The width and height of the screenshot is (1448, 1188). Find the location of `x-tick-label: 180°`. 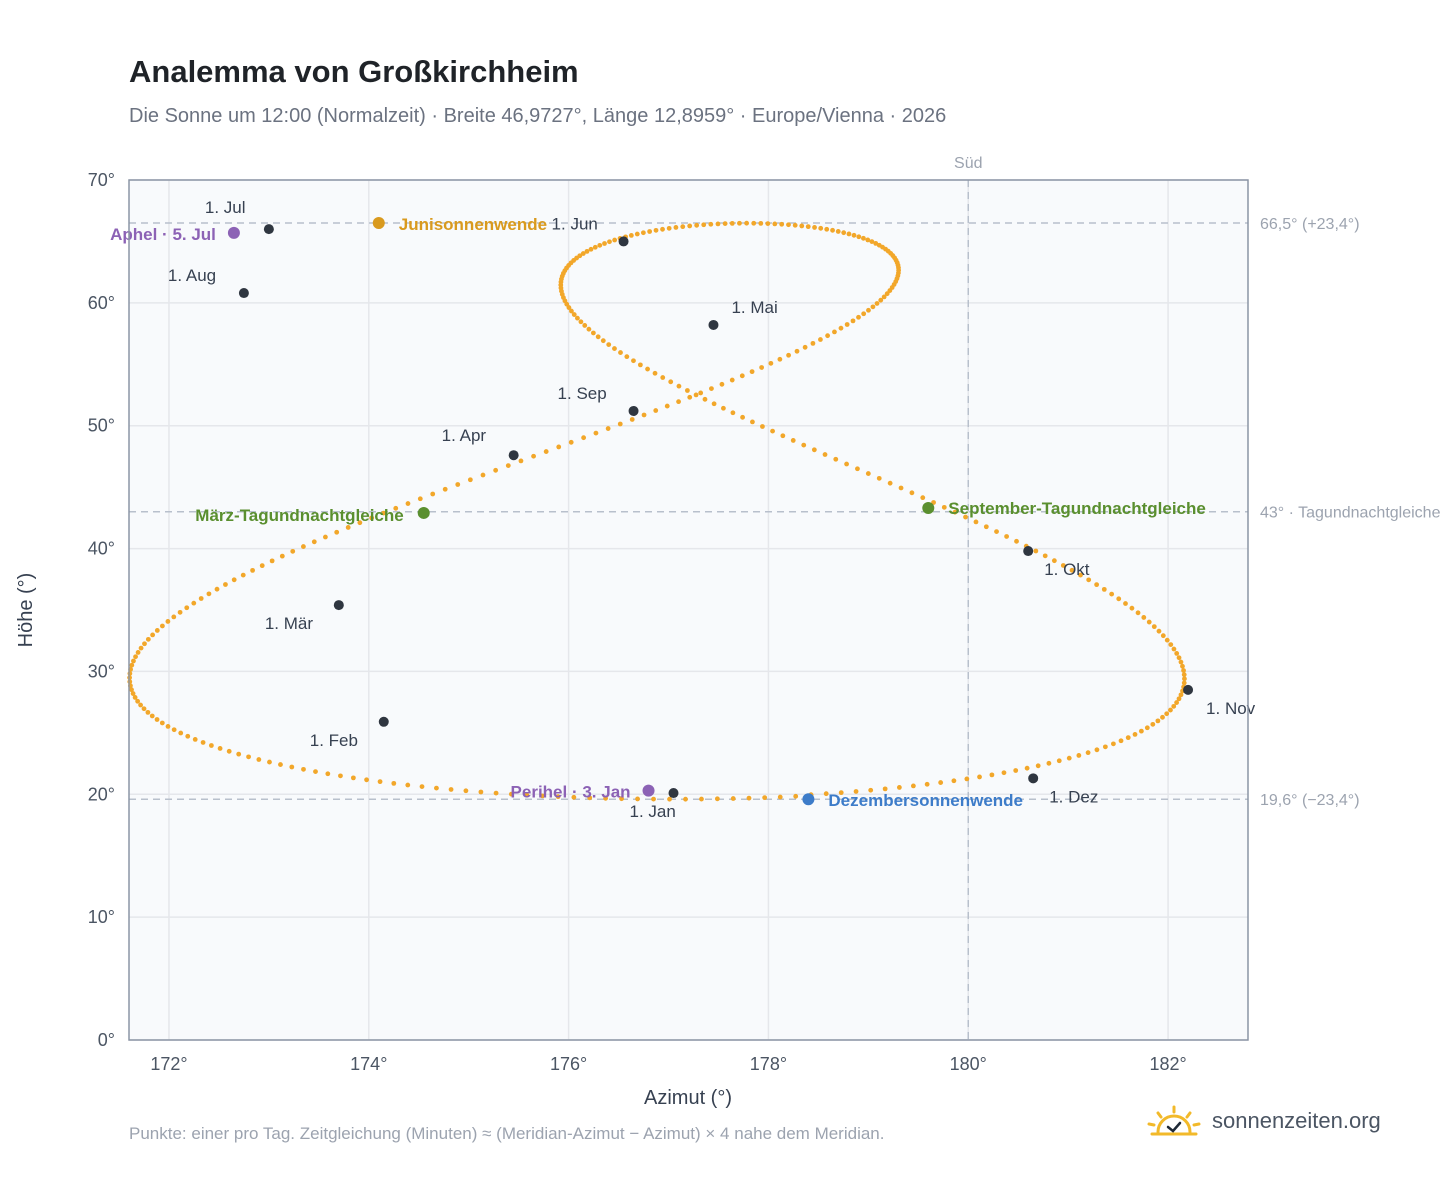

x-tick-label: 180° is located at coordinates (968, 1064).